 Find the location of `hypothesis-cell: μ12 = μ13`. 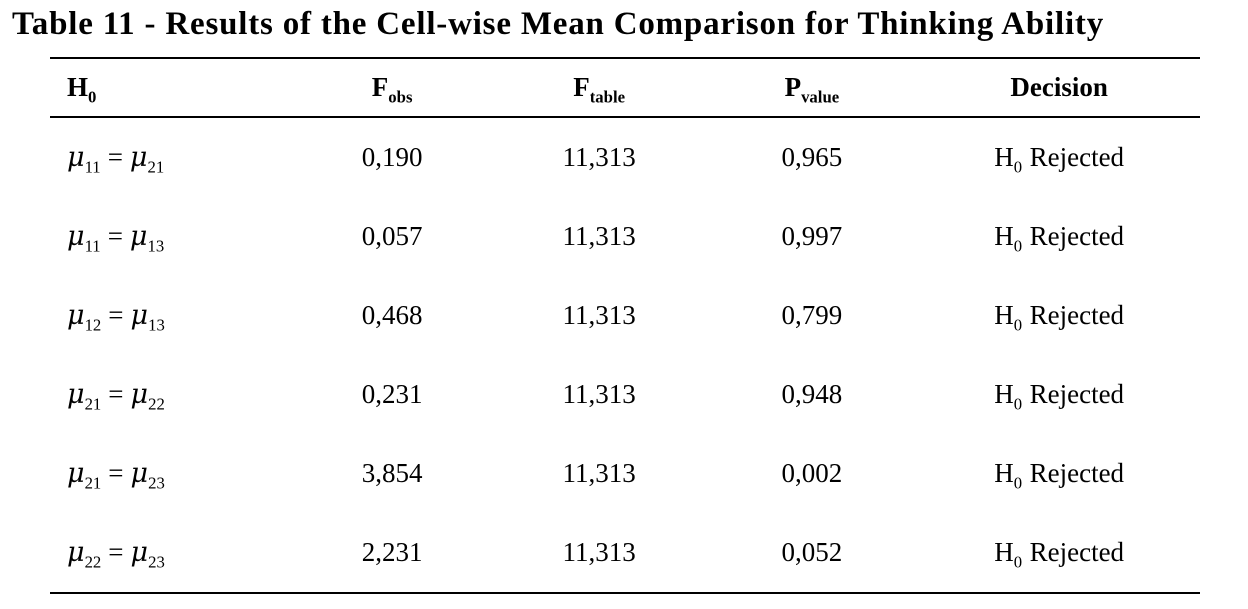

hypothesis-cell: μ12 = μ13 is located at coordinates (171, 315).